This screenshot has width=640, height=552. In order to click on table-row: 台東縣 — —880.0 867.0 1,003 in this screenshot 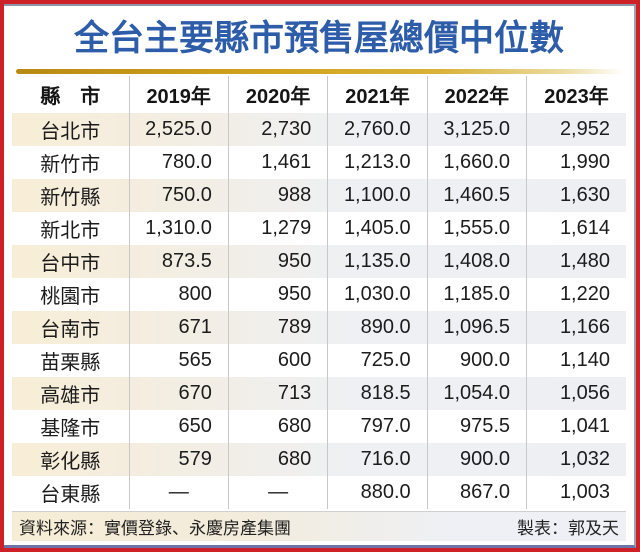, I will do `click(319, 492)`.